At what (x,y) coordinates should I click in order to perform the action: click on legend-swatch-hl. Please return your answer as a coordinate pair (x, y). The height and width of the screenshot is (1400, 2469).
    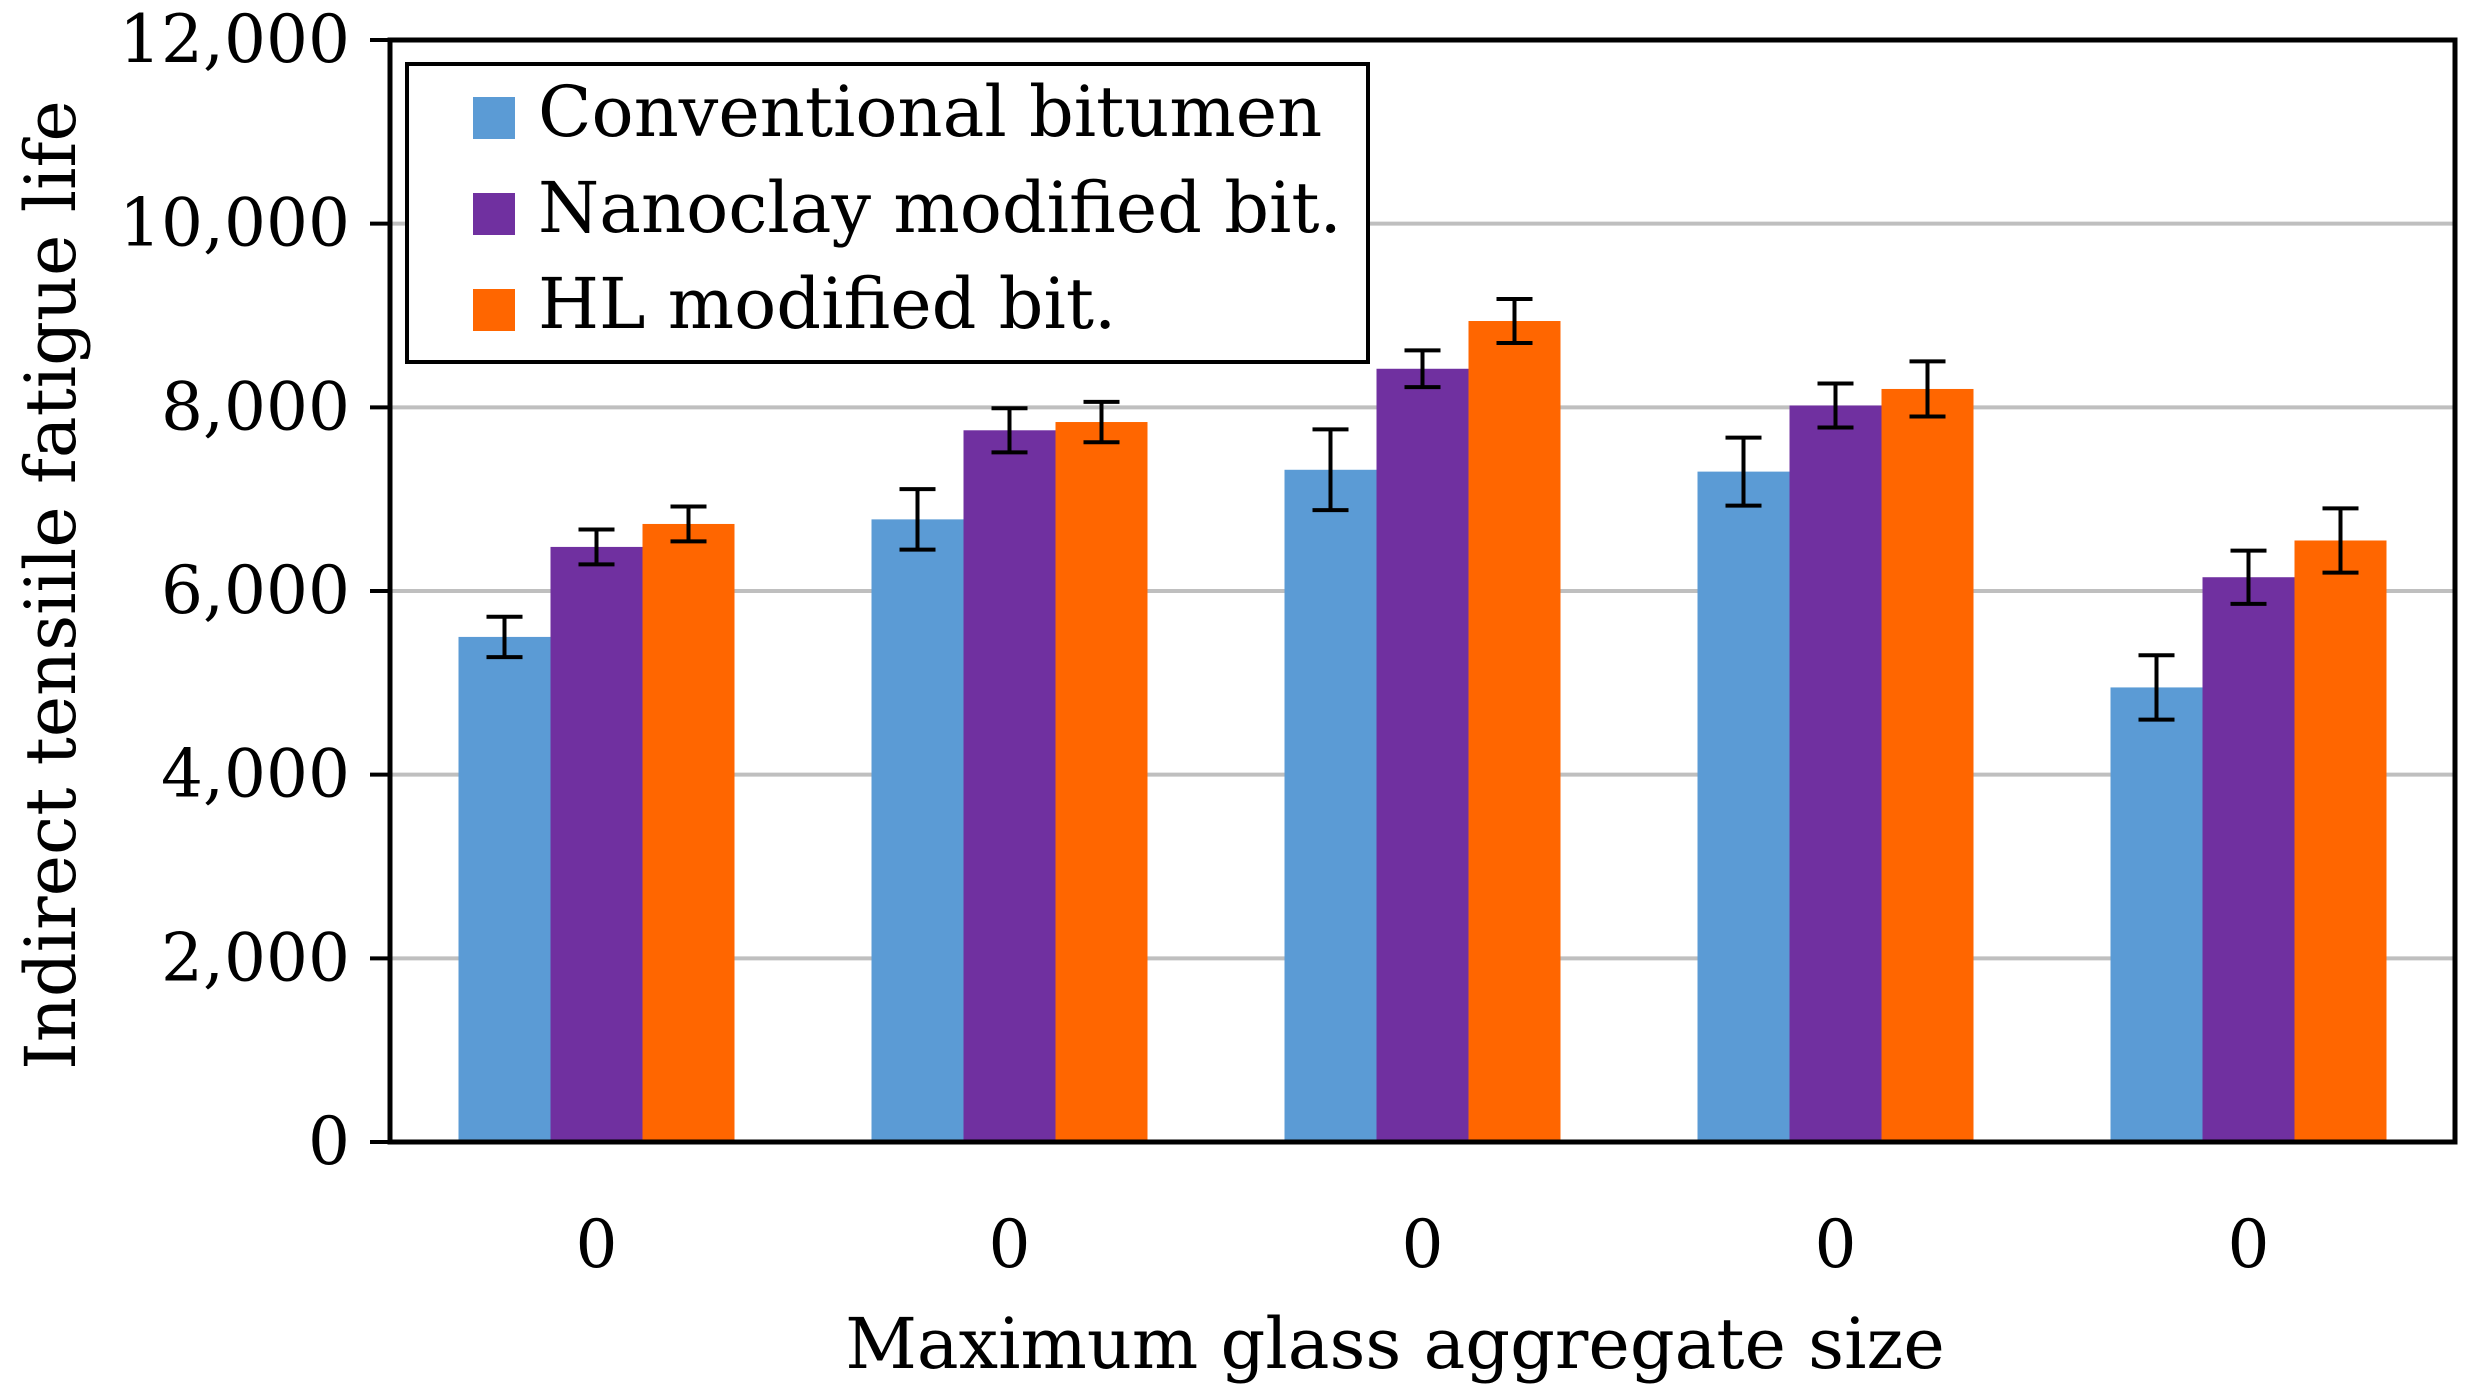
    Looking at the image, I should click on (494, 310).